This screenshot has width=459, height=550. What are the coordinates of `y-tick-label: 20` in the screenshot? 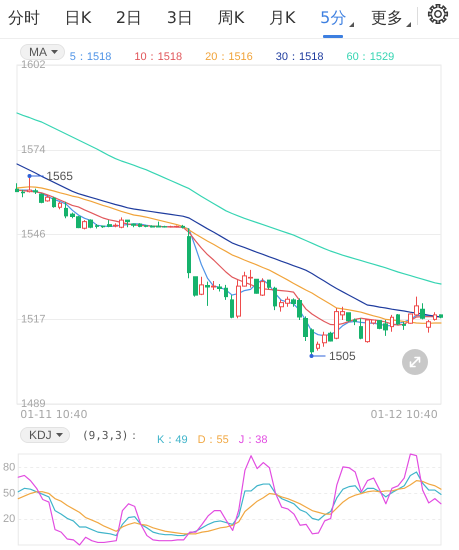 It's located at (9, 519).